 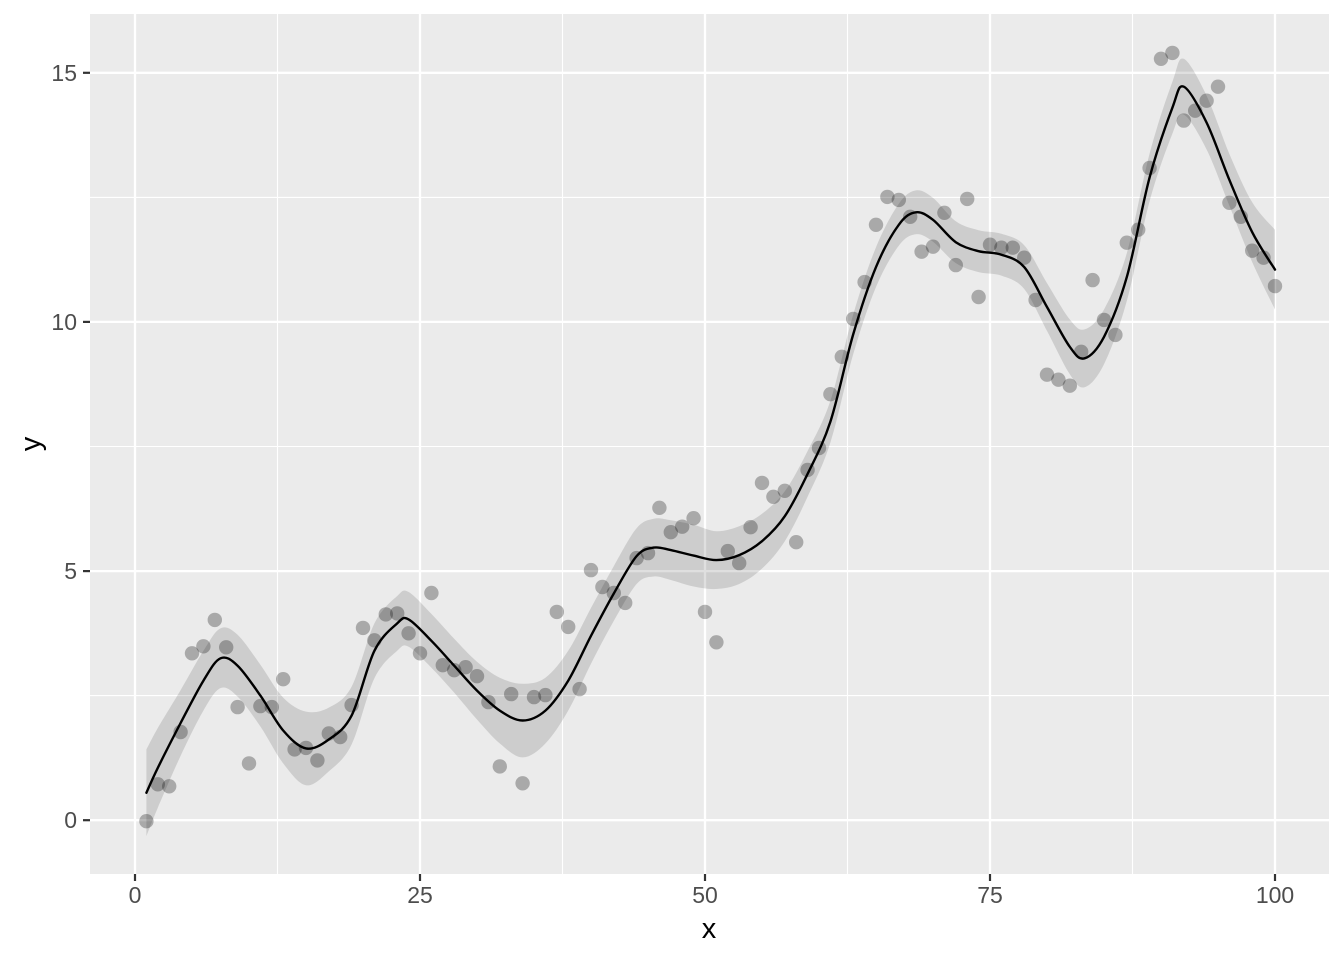 What do you see at coordinates (1275, 895) in the screenshot?
I see `x-tick-label: 100` at bounding box center [1275, 895].